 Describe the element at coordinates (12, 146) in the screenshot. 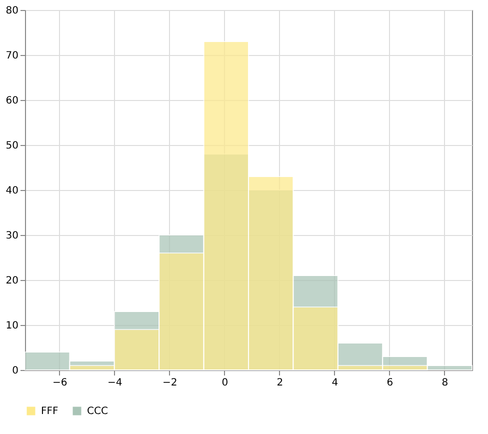

I see `y-tick-label: 50` at that location.